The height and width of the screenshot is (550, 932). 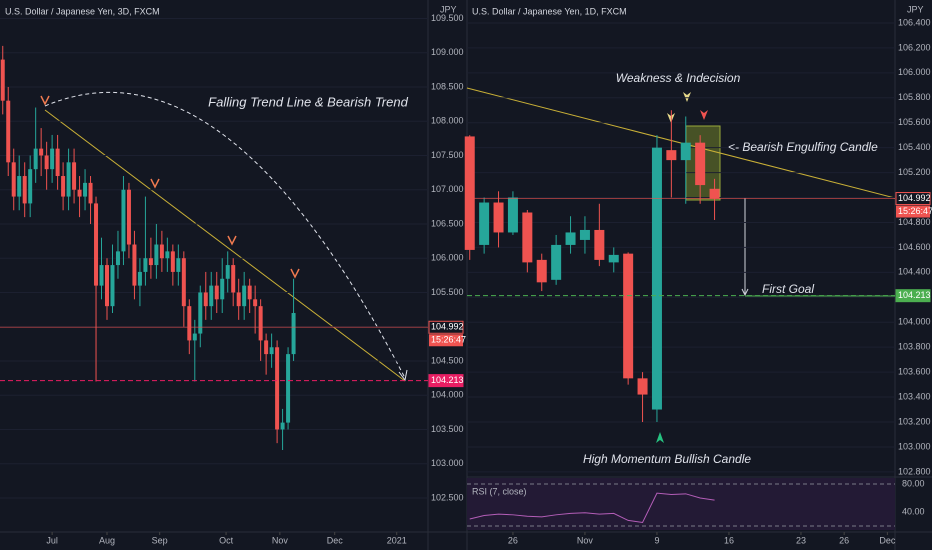 I want to click on chart-title: U.S. Dollar / Japanese Yen, 3D, FXCM, so click(x=82, y=11).